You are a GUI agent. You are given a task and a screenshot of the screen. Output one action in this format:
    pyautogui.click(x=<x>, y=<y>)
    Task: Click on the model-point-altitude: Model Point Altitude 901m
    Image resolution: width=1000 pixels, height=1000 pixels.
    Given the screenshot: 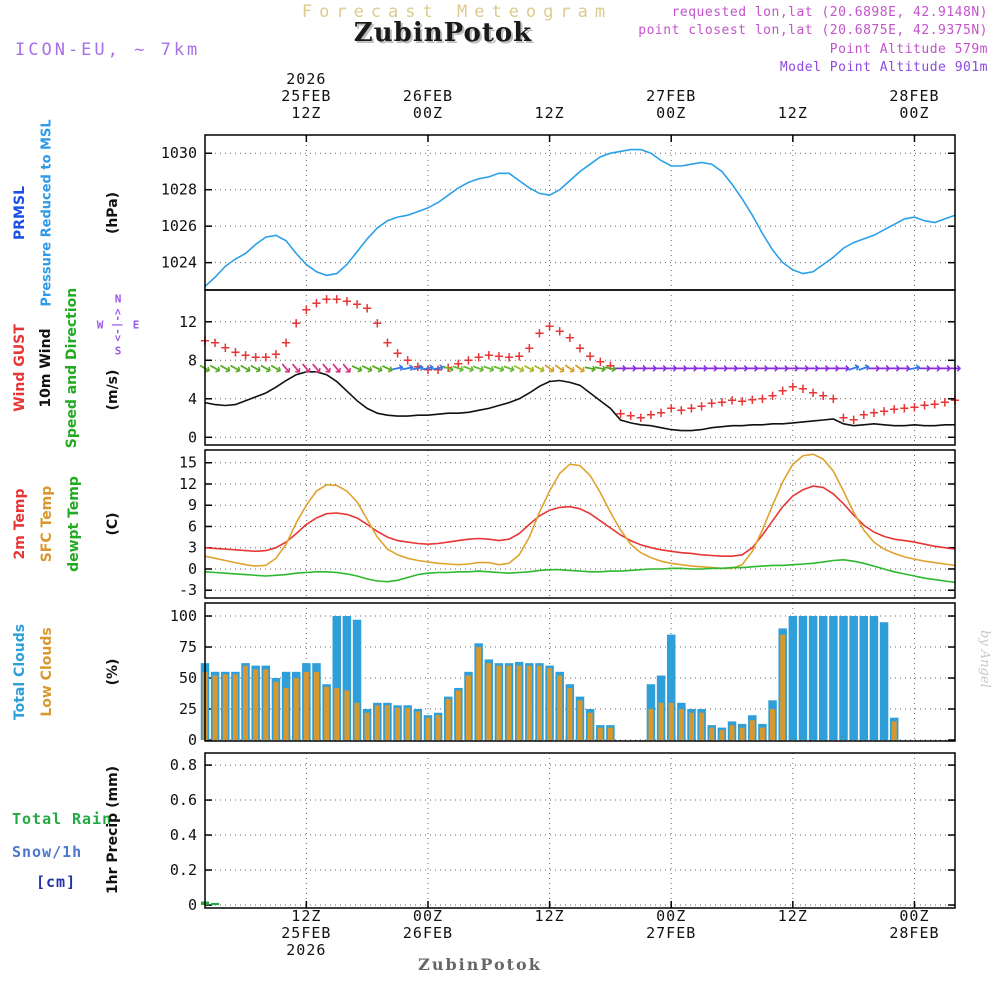 What is the action you would take?
    pyautogui.click(x=883, y=67)
    